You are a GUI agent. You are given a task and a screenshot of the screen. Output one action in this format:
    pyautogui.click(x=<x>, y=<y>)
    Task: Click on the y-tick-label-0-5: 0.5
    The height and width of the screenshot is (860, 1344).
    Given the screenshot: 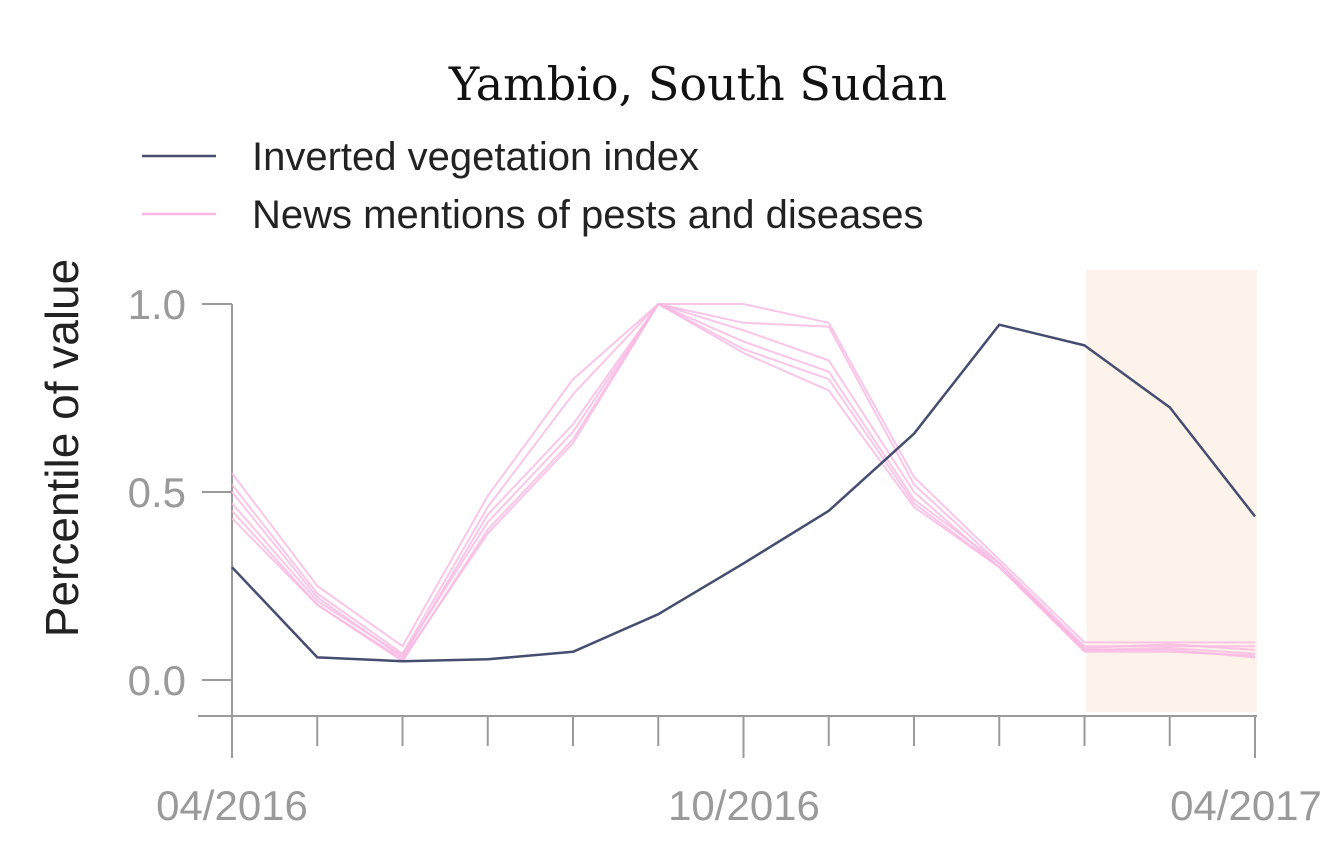 What is the action you would take?
    pyautogui.click(x=157, y=492)
    